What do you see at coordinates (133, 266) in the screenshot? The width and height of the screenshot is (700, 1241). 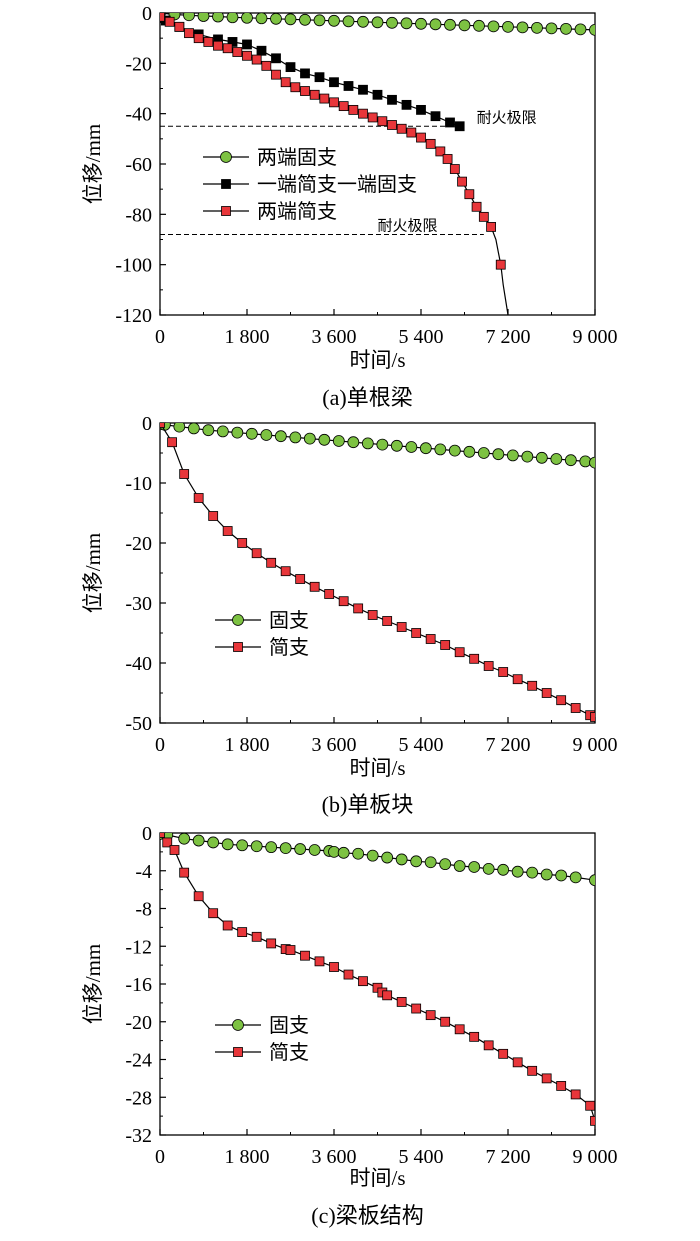 I see `y-tick-label: -100` at bounding box center [133, 266].